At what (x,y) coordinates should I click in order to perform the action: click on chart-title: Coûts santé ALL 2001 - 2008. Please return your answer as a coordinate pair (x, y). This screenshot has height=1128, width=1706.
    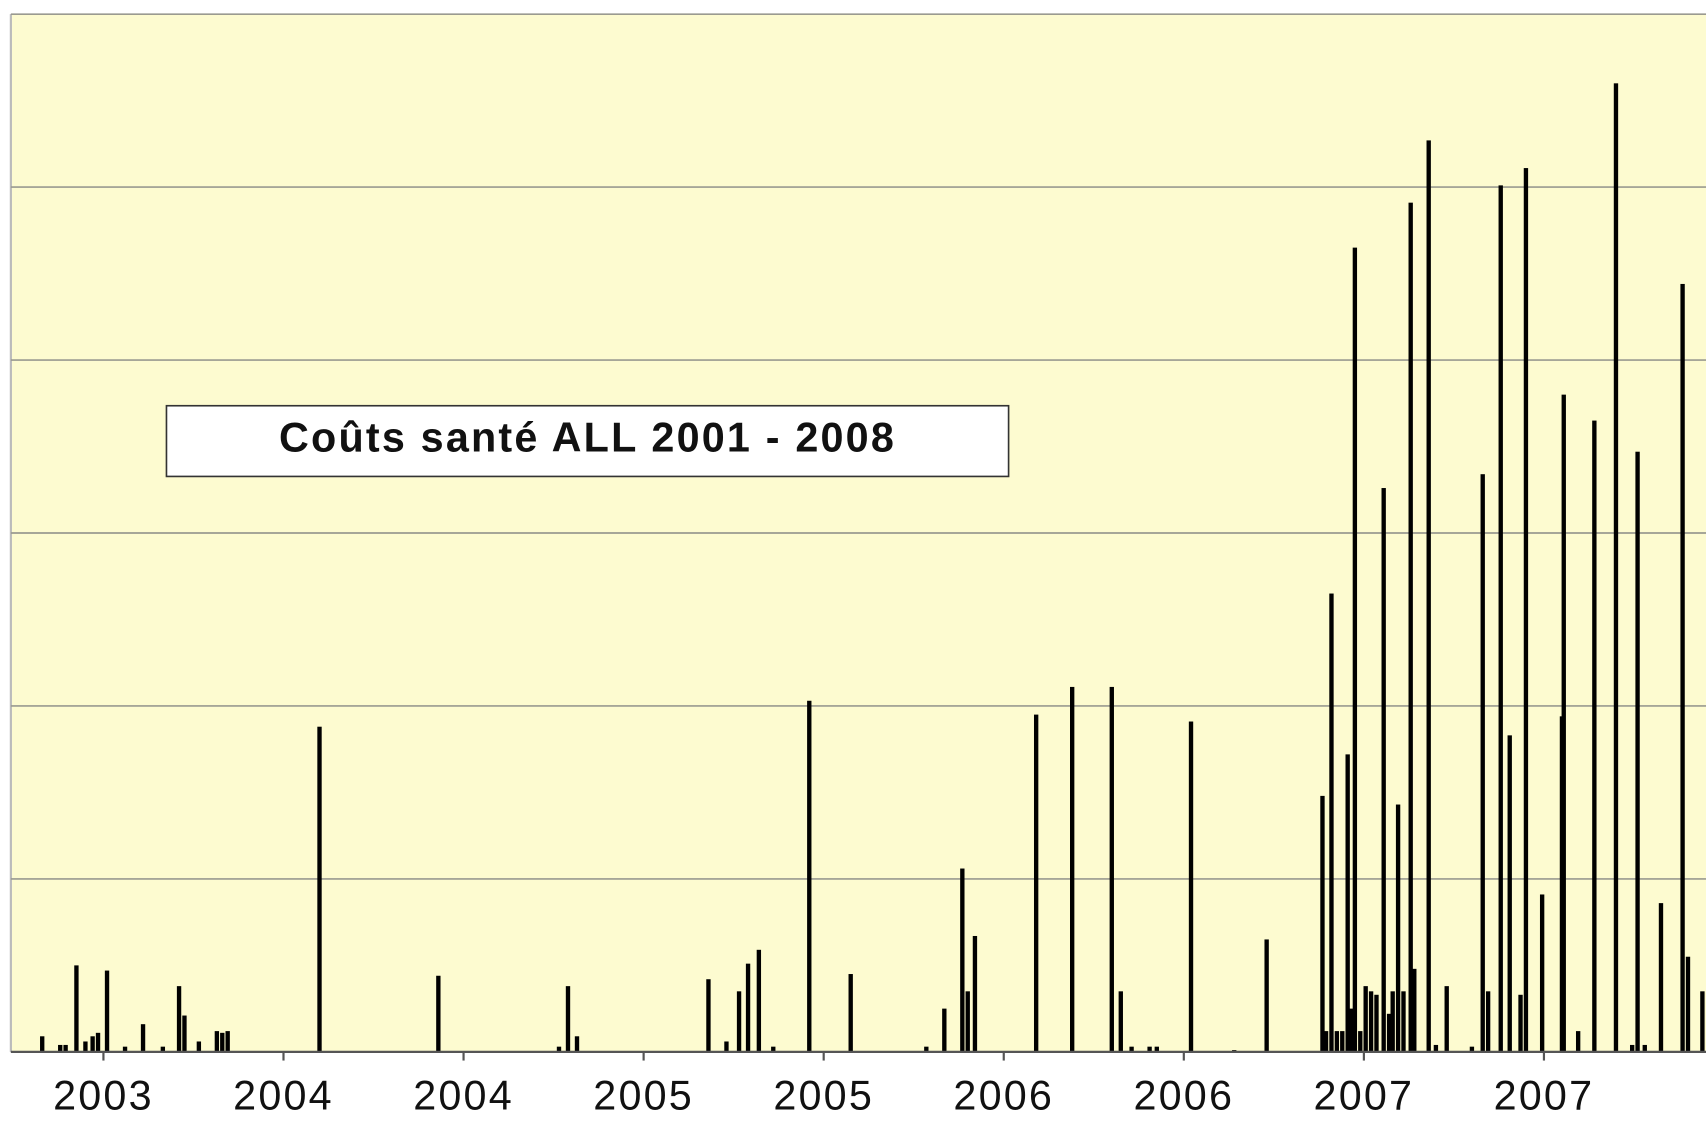
    Looking at the image, I should click on (587, 437).